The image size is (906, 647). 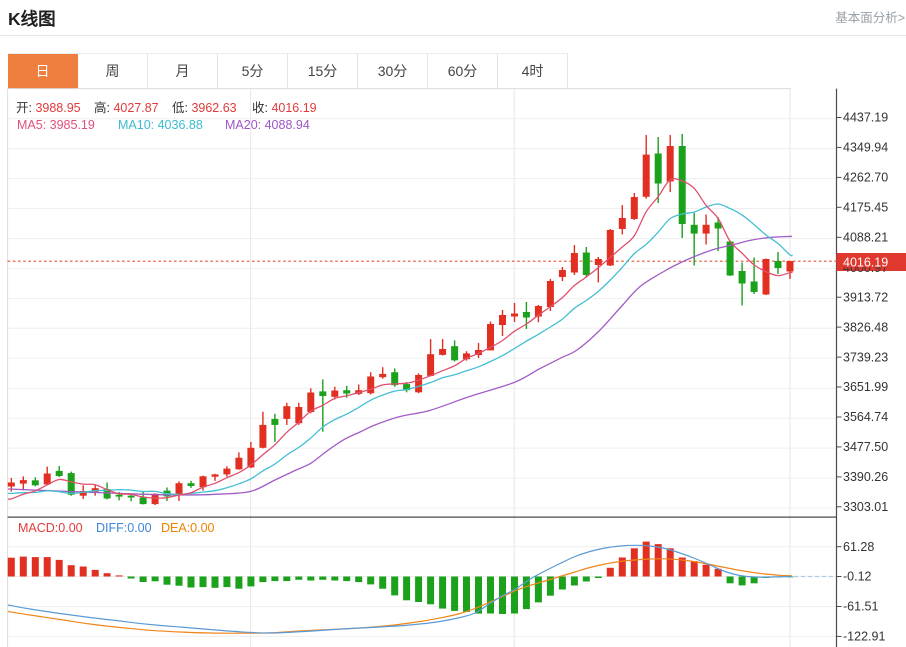 What do you see at coordinates (865, 178) in the screenshot?
I see `svg-text: 4262.70` at bounding box center [865, 178].